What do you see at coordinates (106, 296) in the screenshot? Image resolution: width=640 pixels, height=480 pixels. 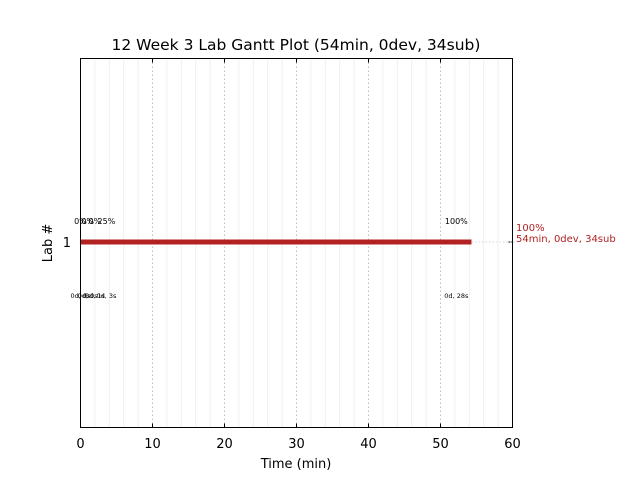 I see `progress-time-label: 0d, 3s` at bounding box center [106, 296].